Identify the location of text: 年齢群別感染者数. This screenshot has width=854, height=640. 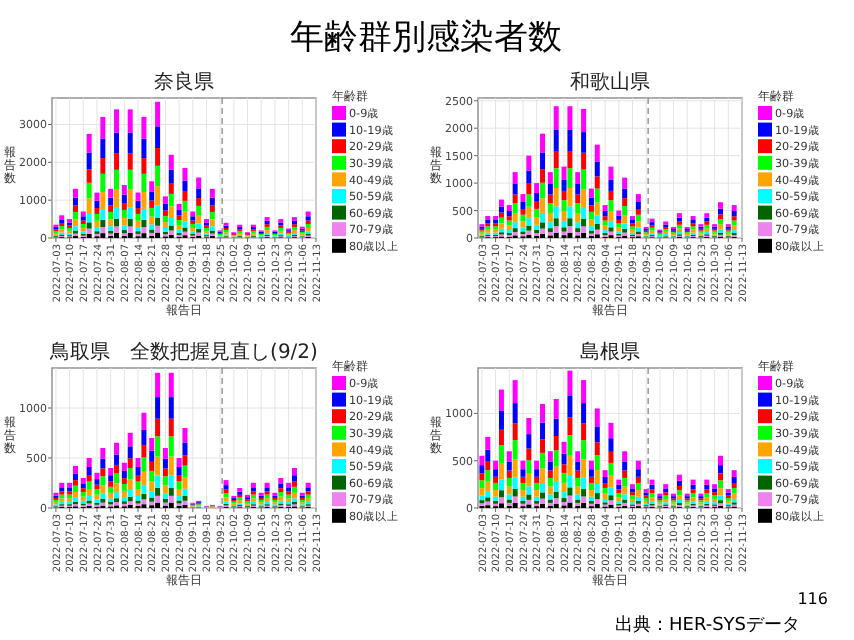
(426, 38).